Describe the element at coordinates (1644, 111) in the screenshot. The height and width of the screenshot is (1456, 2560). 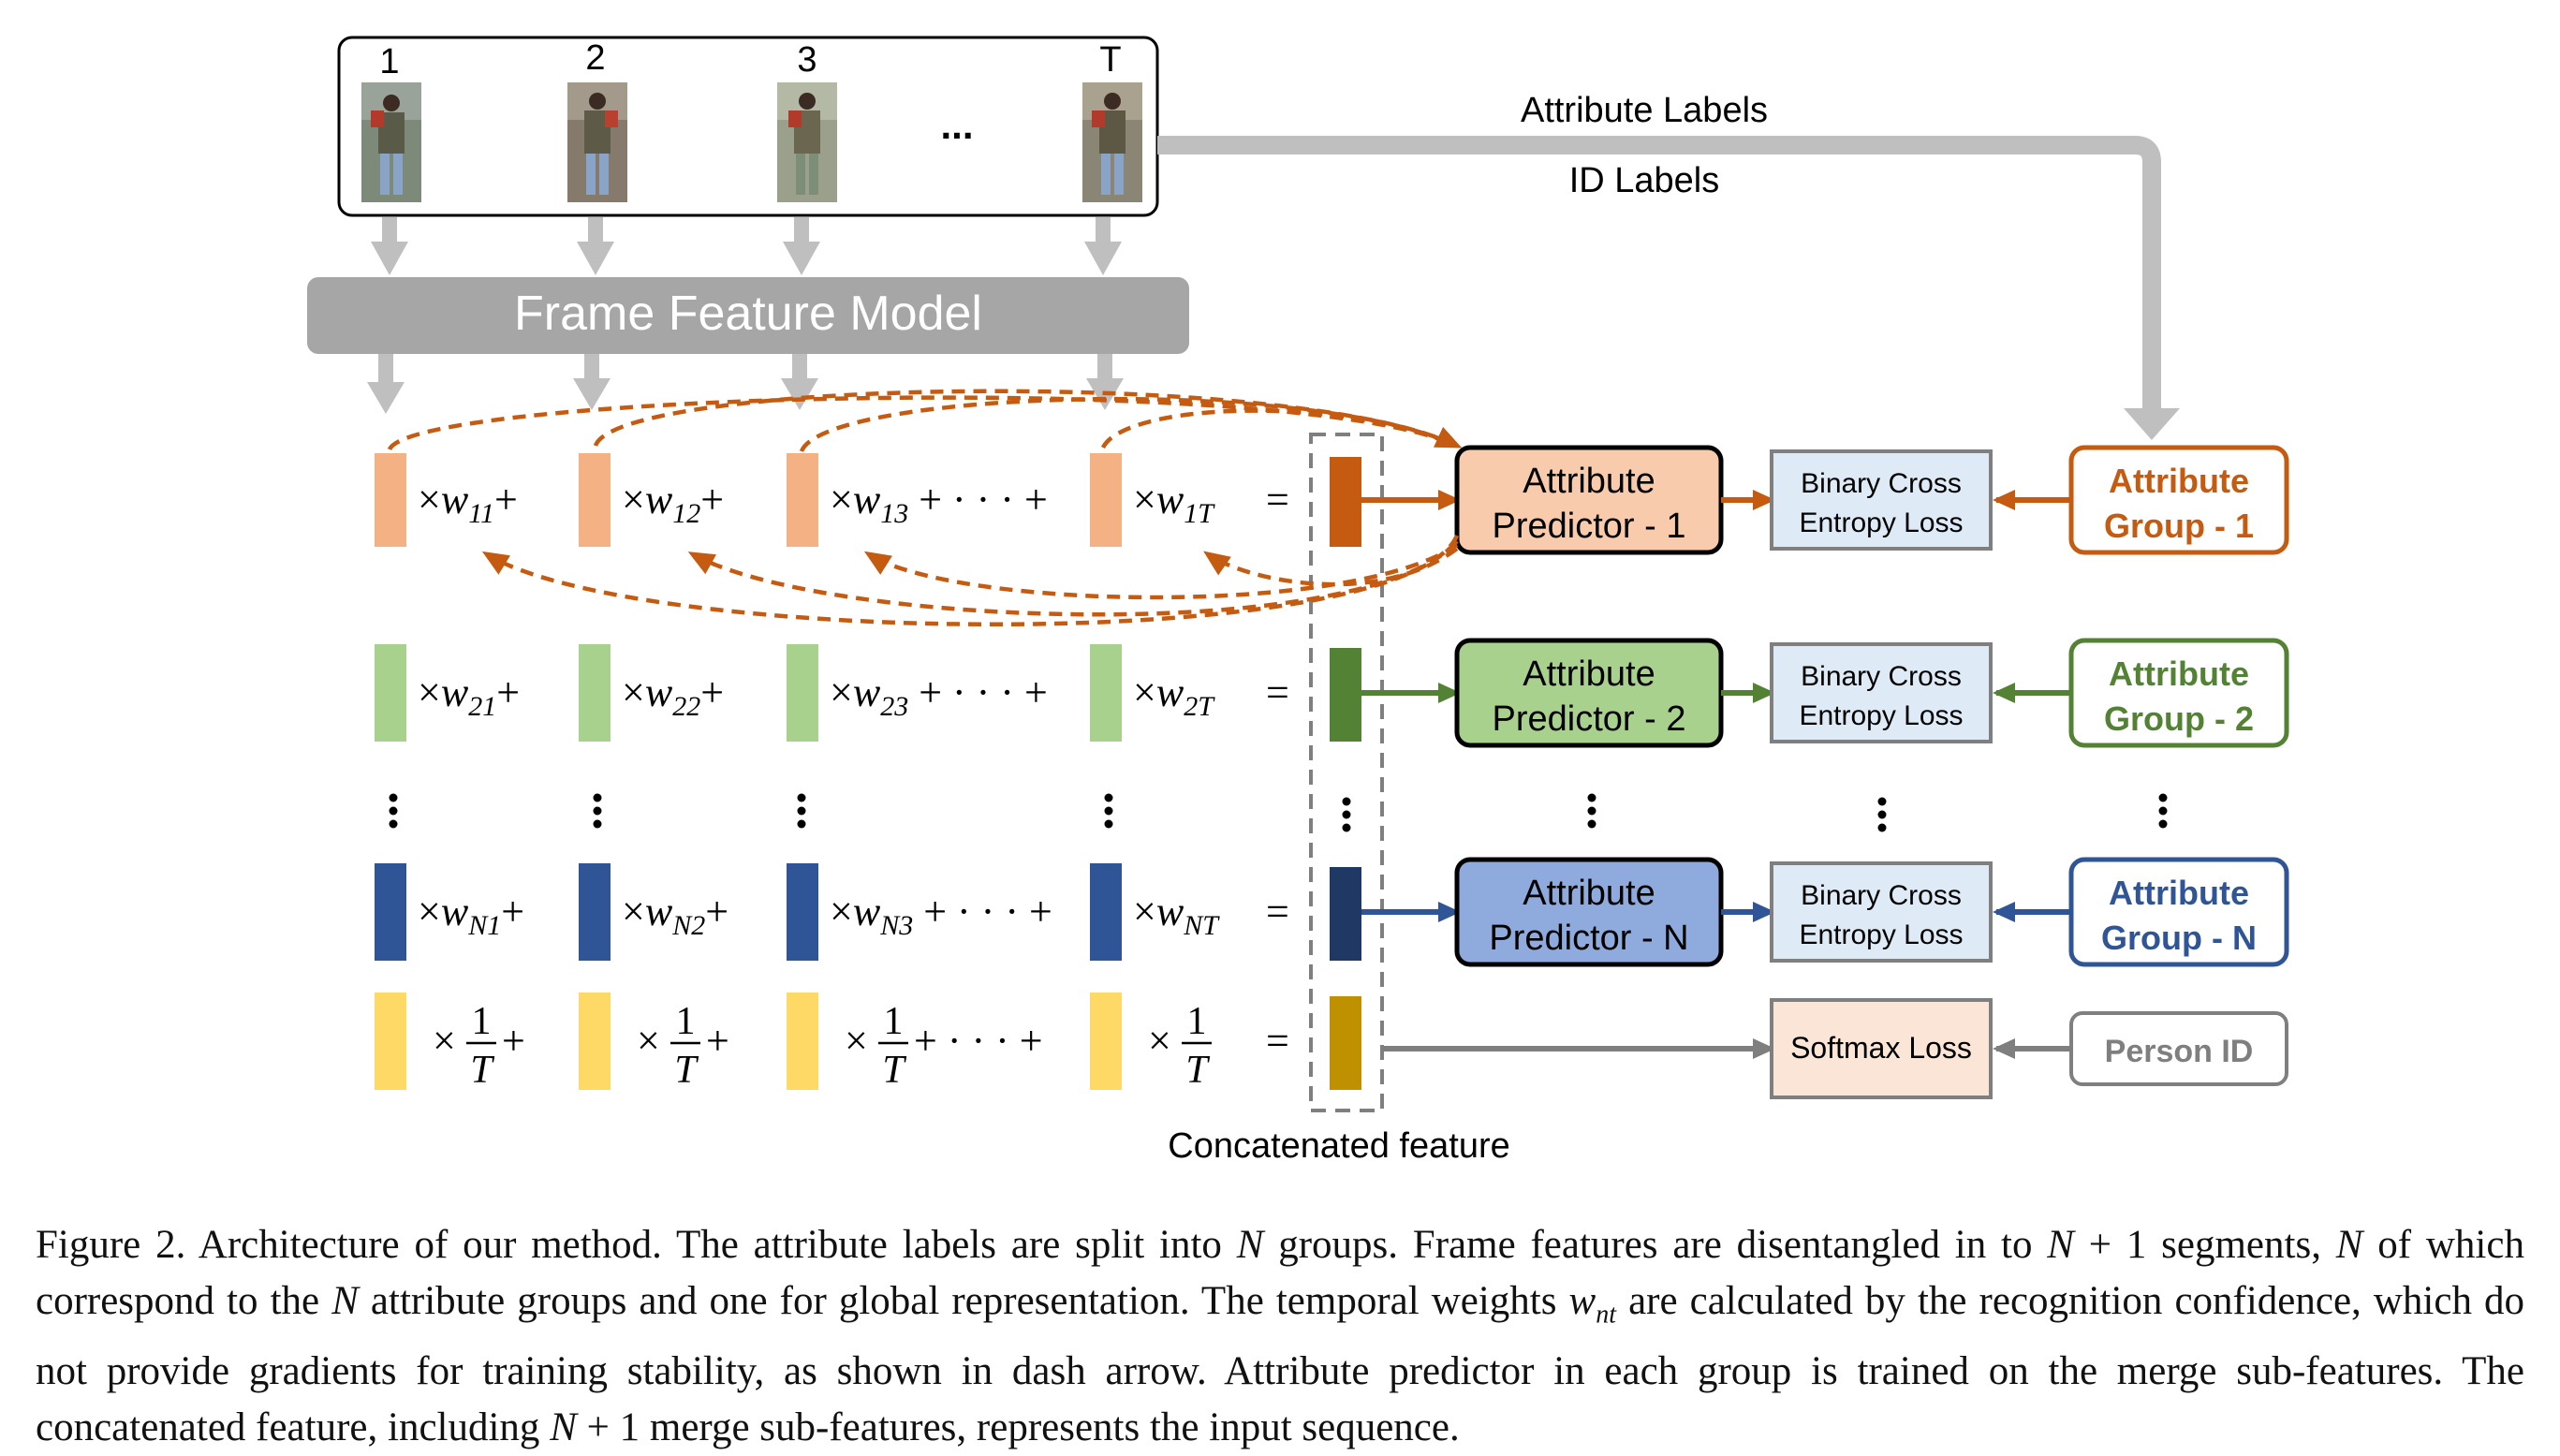
I see `attribute-labels-text: Attribute Labels` at that location.